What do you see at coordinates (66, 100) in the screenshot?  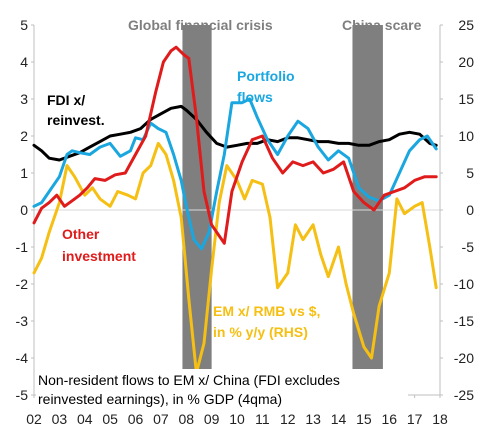 I see `label-fdi-1: FDI x/` at bounding box center [66, 100].